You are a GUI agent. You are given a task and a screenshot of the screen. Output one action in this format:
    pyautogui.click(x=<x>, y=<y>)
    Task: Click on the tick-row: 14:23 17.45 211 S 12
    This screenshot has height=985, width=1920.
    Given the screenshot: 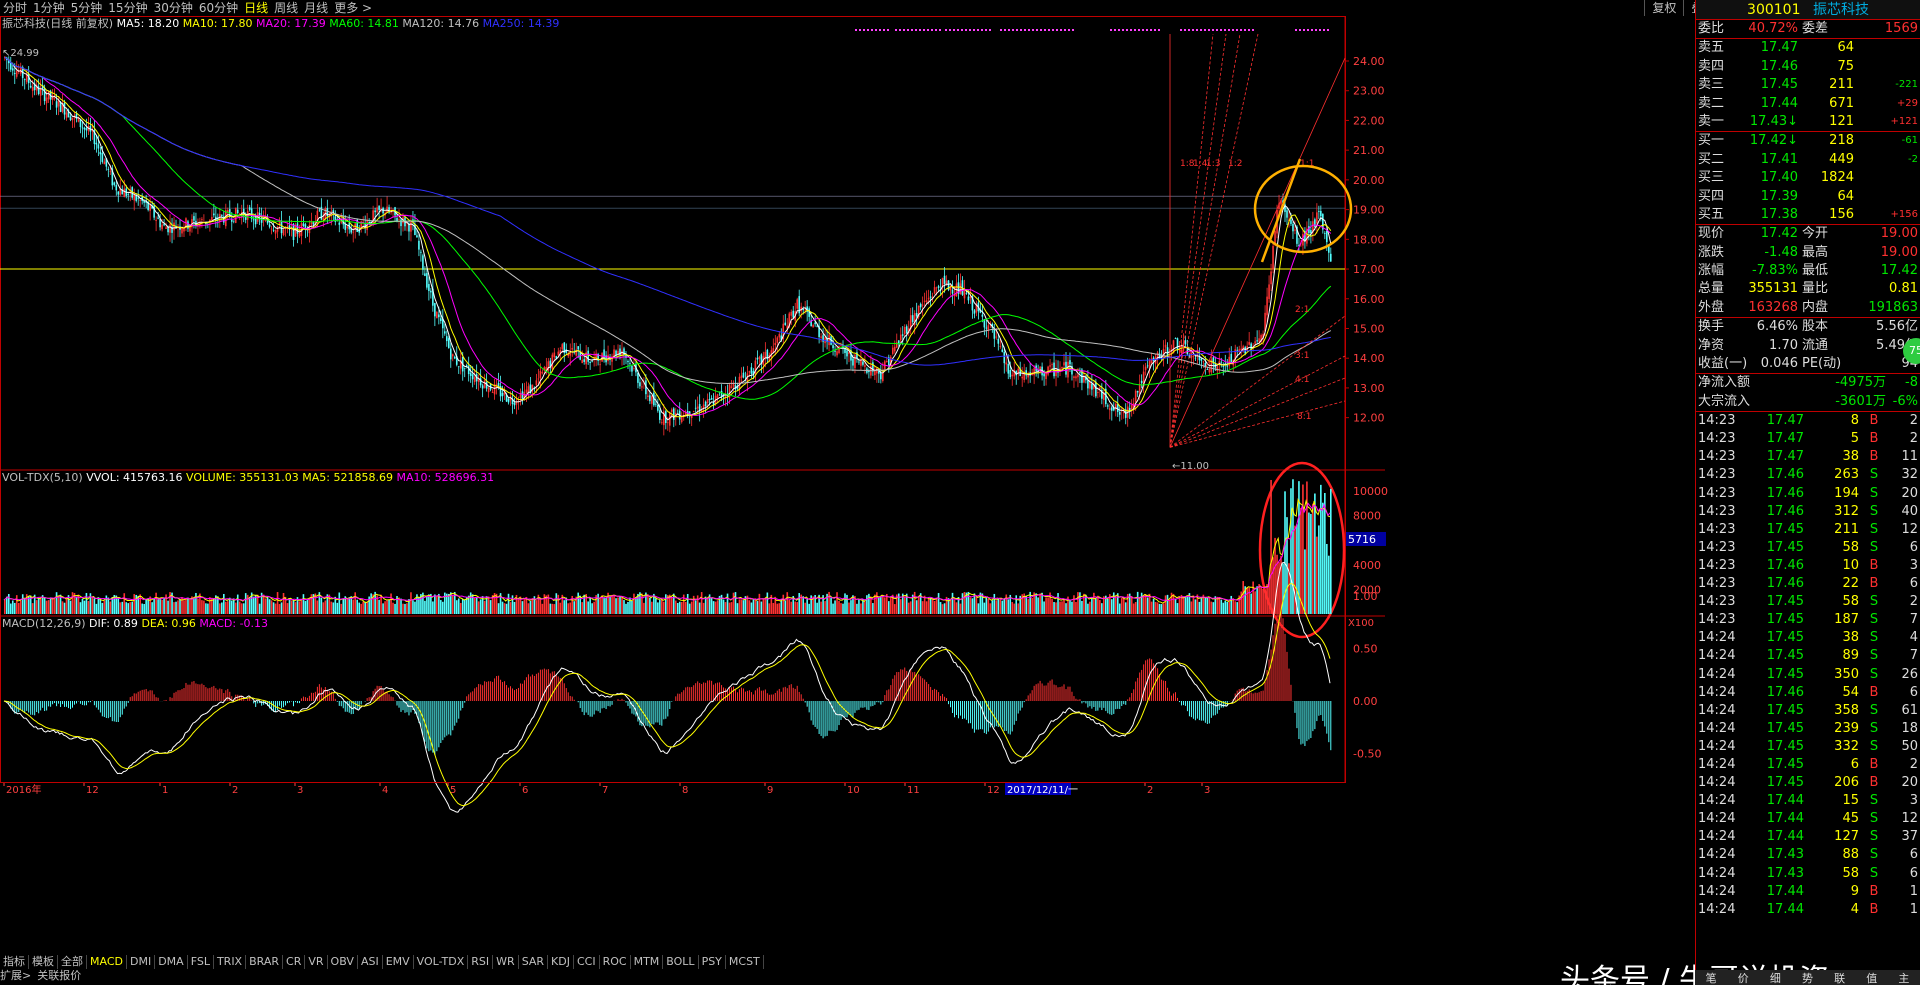 What is the action you would take?
    pyautogui.click(x=1808, y=530)
    